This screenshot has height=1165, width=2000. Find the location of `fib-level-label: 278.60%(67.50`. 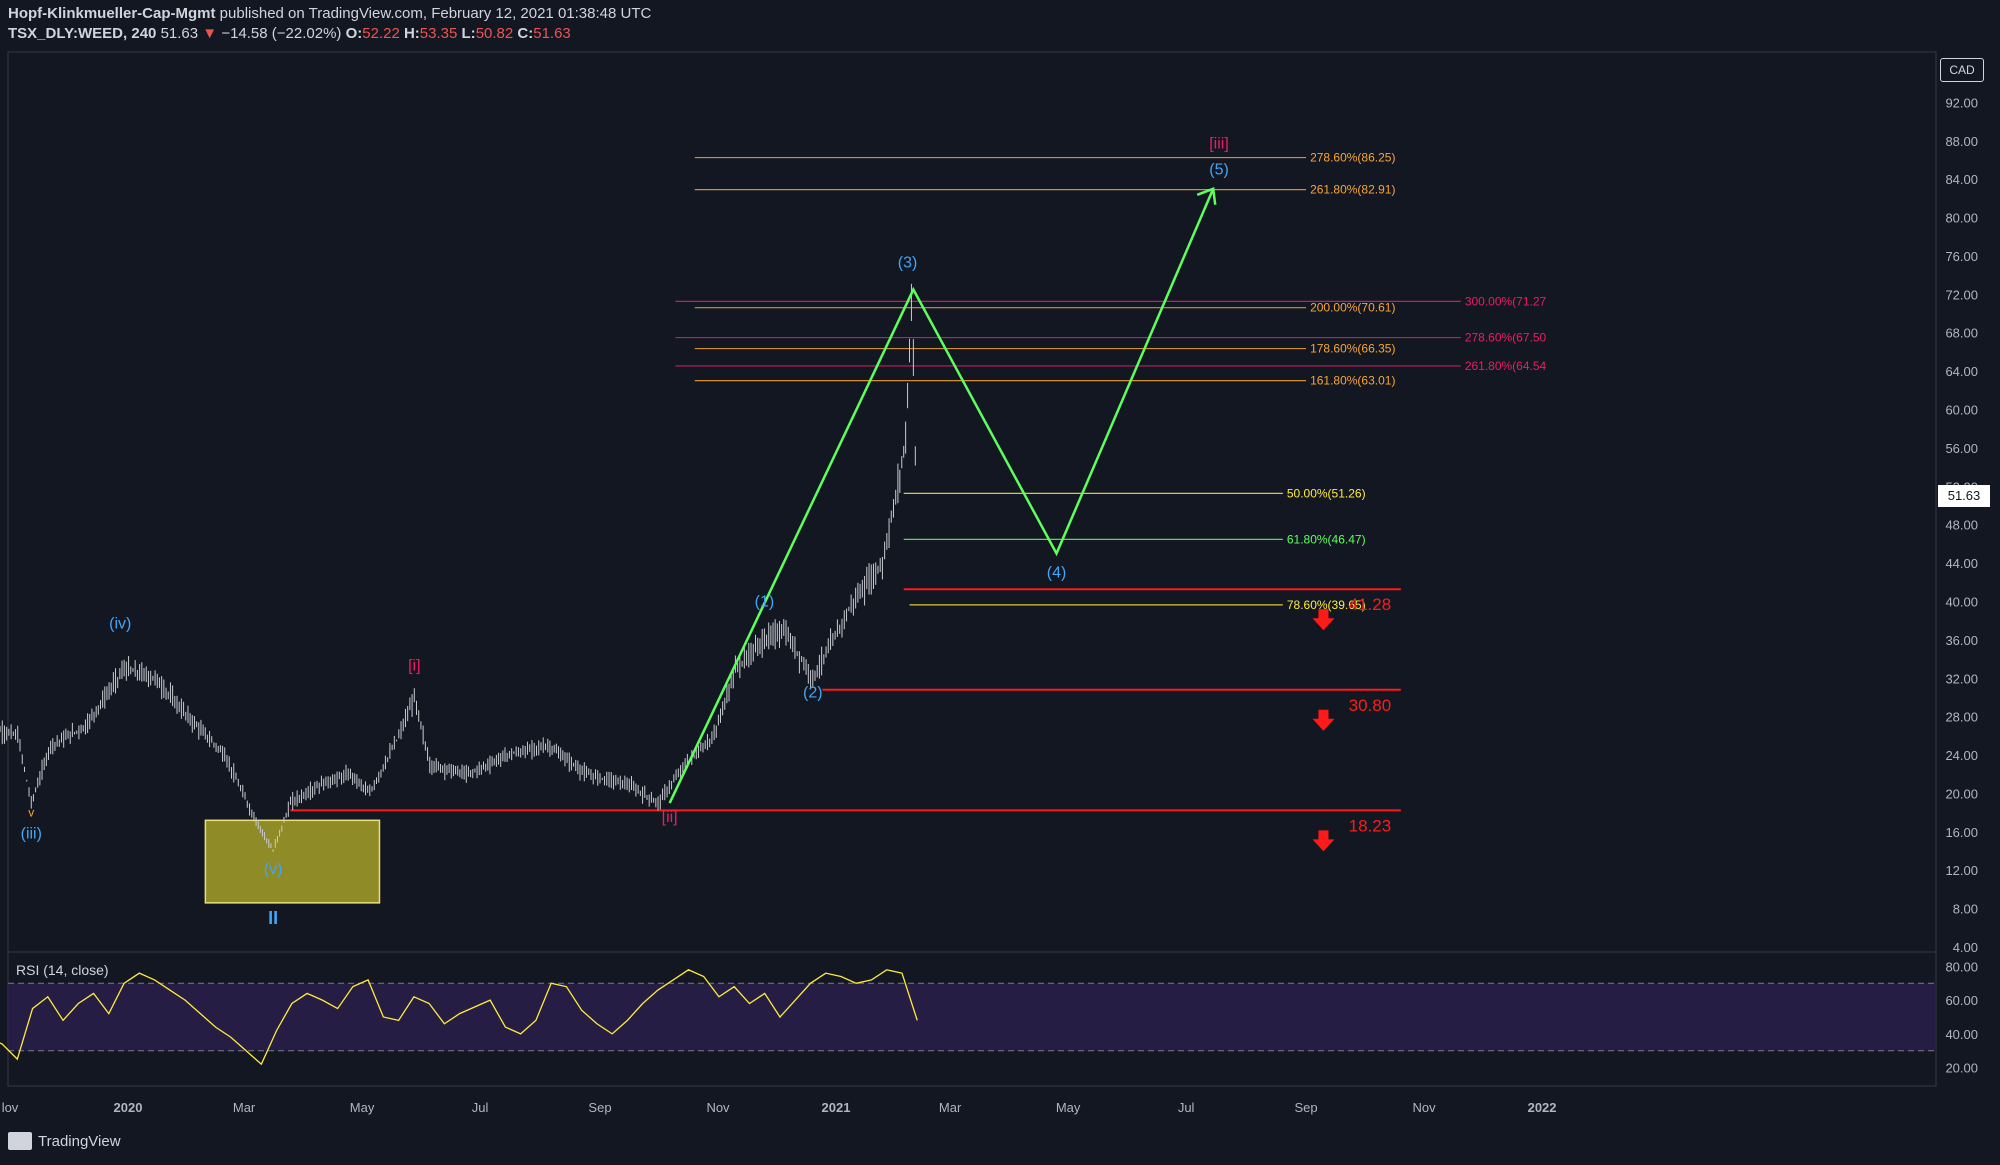

fib-level-label: 278.60%(67.50 is located at coordinates (1506, 338).